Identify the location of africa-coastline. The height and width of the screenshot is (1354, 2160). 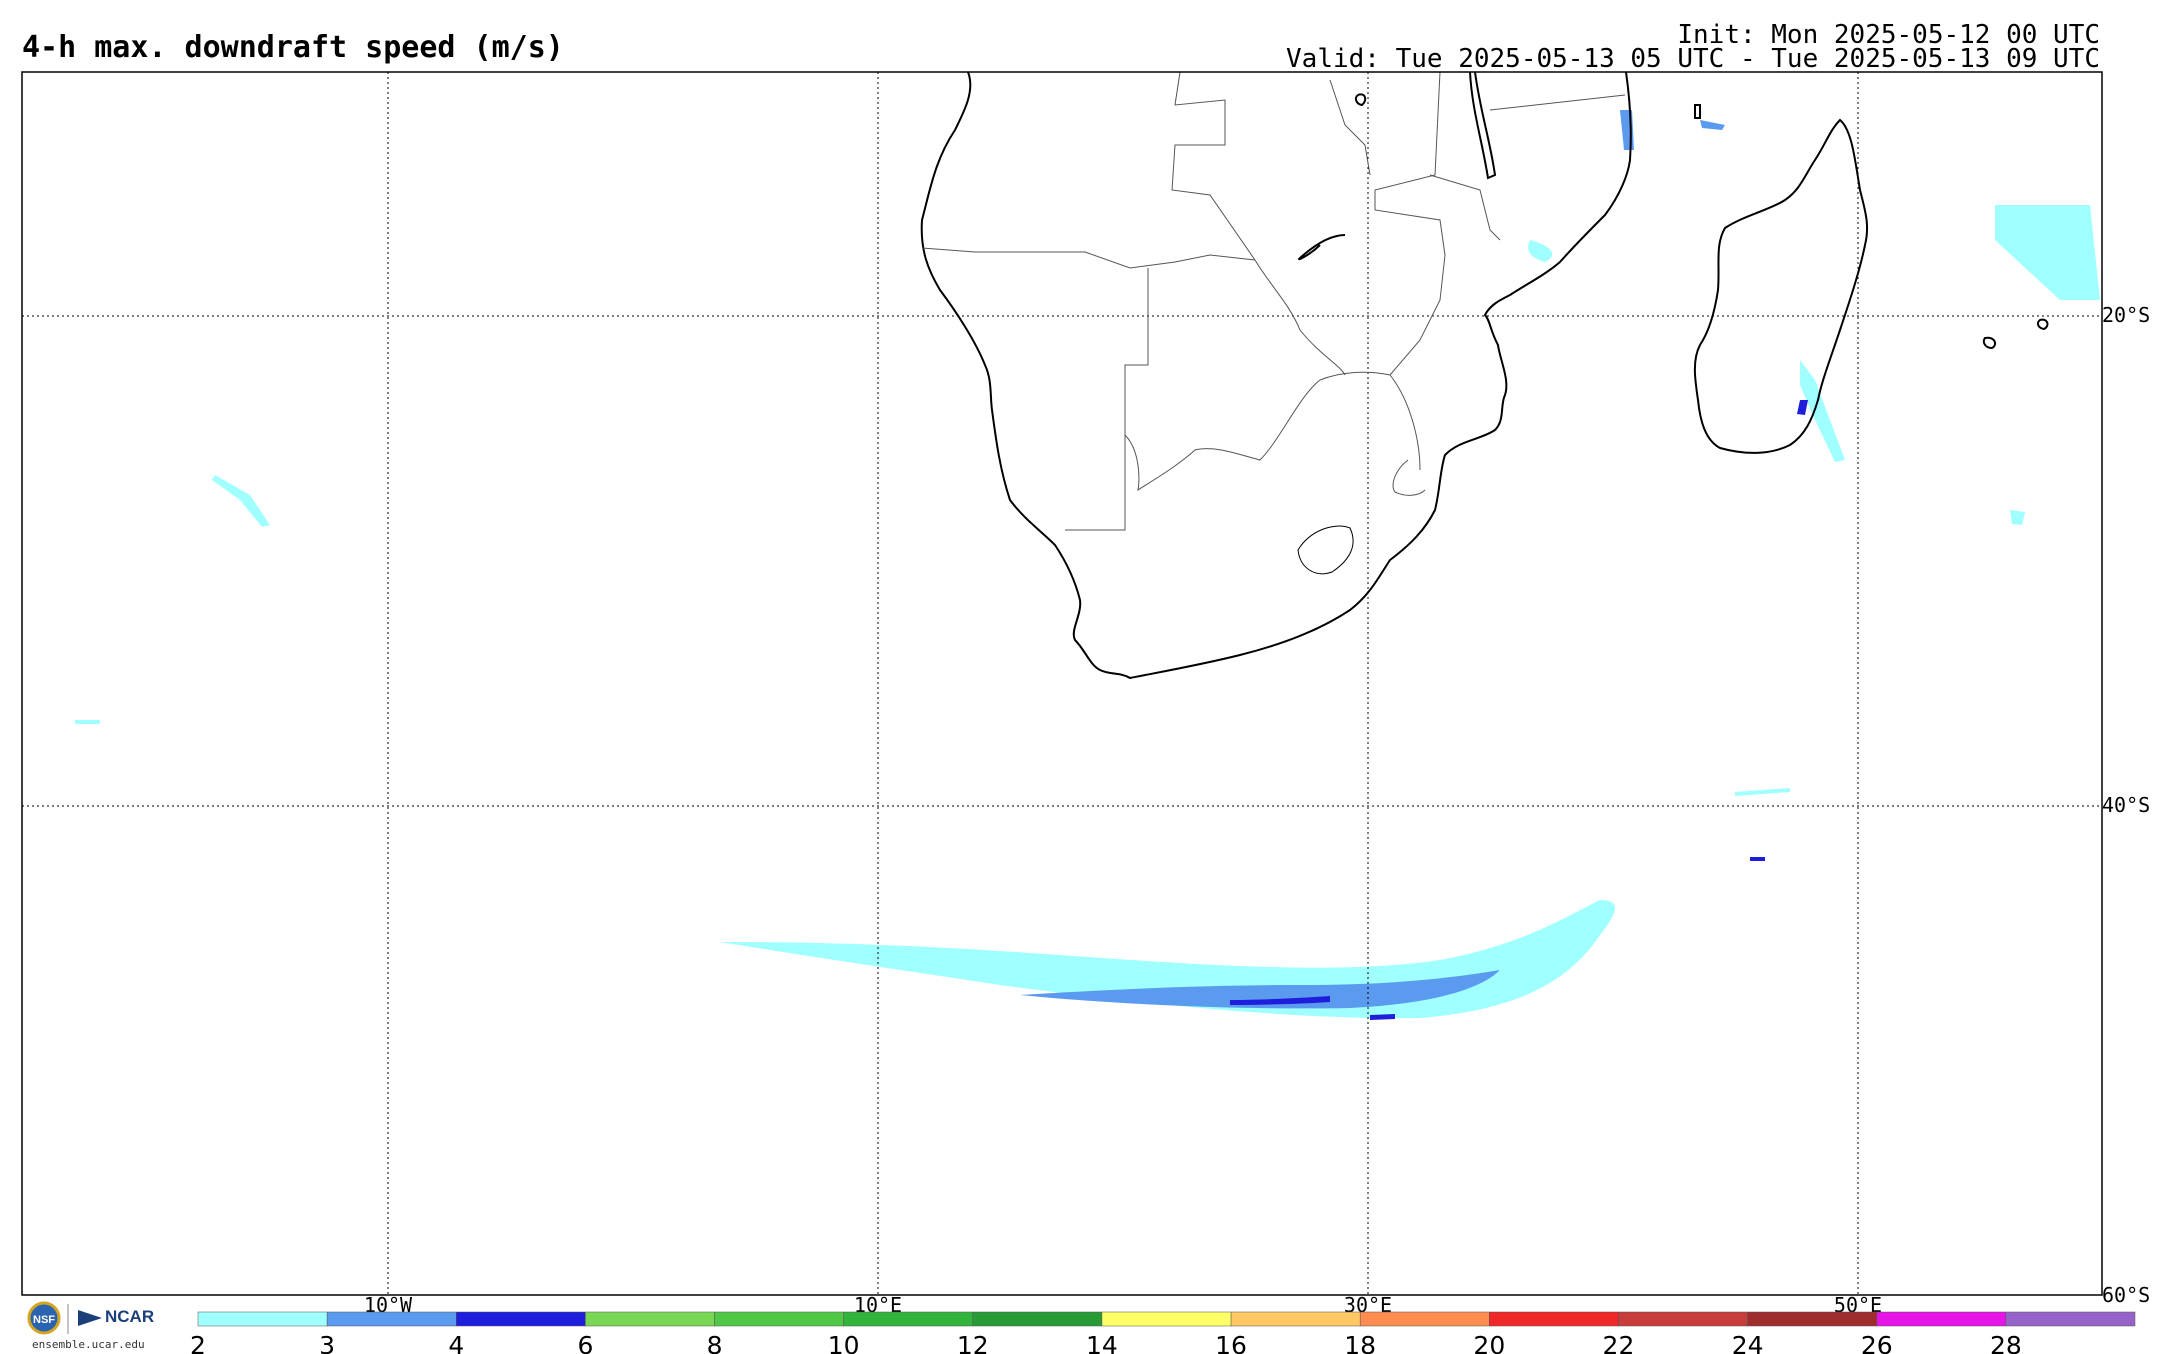
(1276, 375).